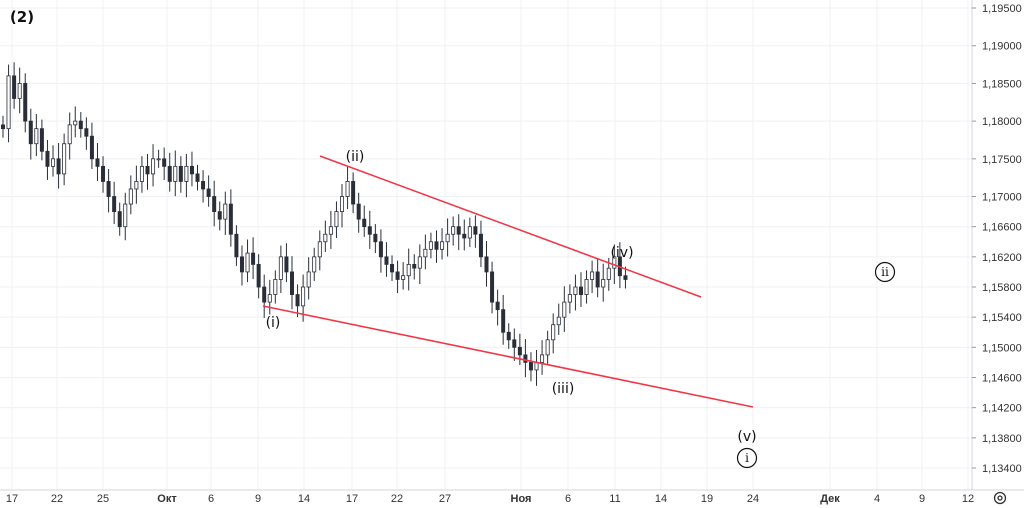 This screenshot has width=1024, height=508. Describe the element at coordinates (355, 157) in the screenshot. I see `wave-label: (ii)` at that location.